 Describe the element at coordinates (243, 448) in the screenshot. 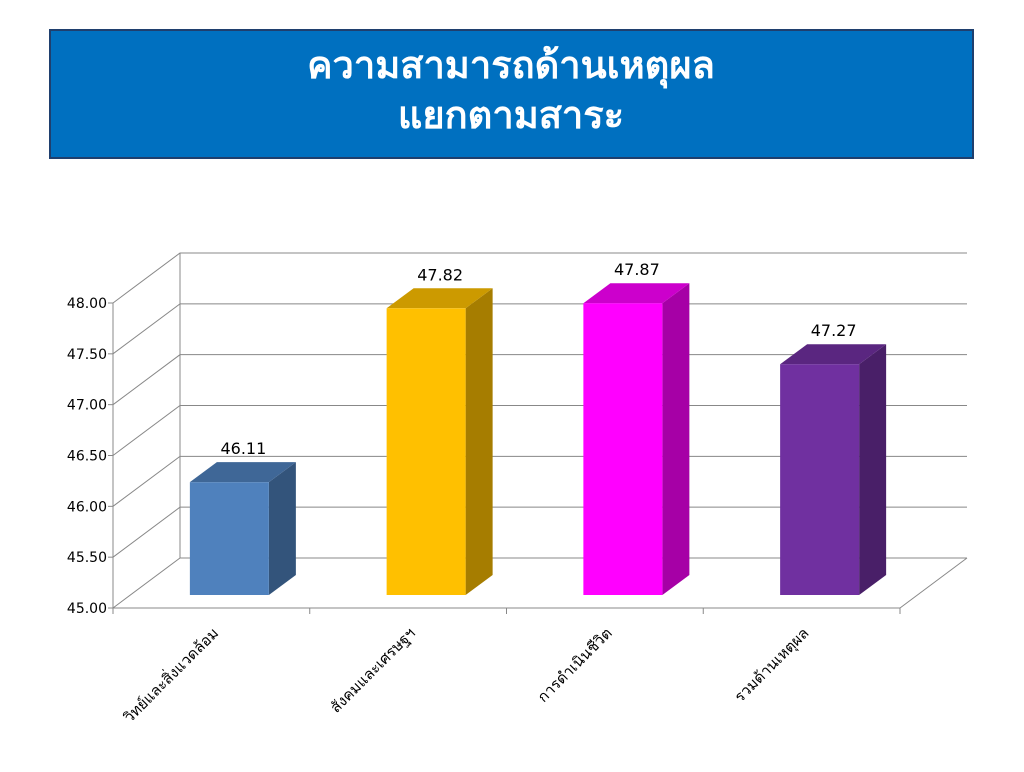

I see `value-label: 46.11` at that location.